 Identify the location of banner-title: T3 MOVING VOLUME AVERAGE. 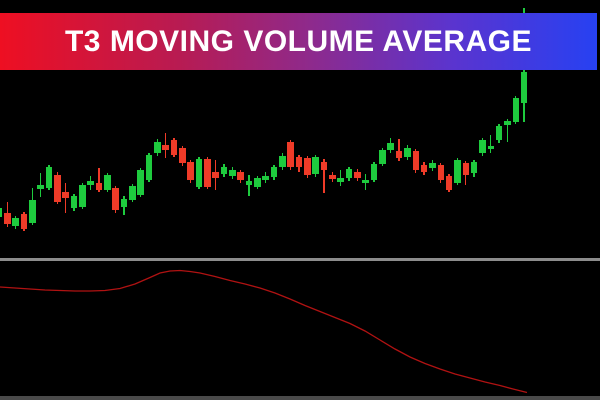
(298, 41).